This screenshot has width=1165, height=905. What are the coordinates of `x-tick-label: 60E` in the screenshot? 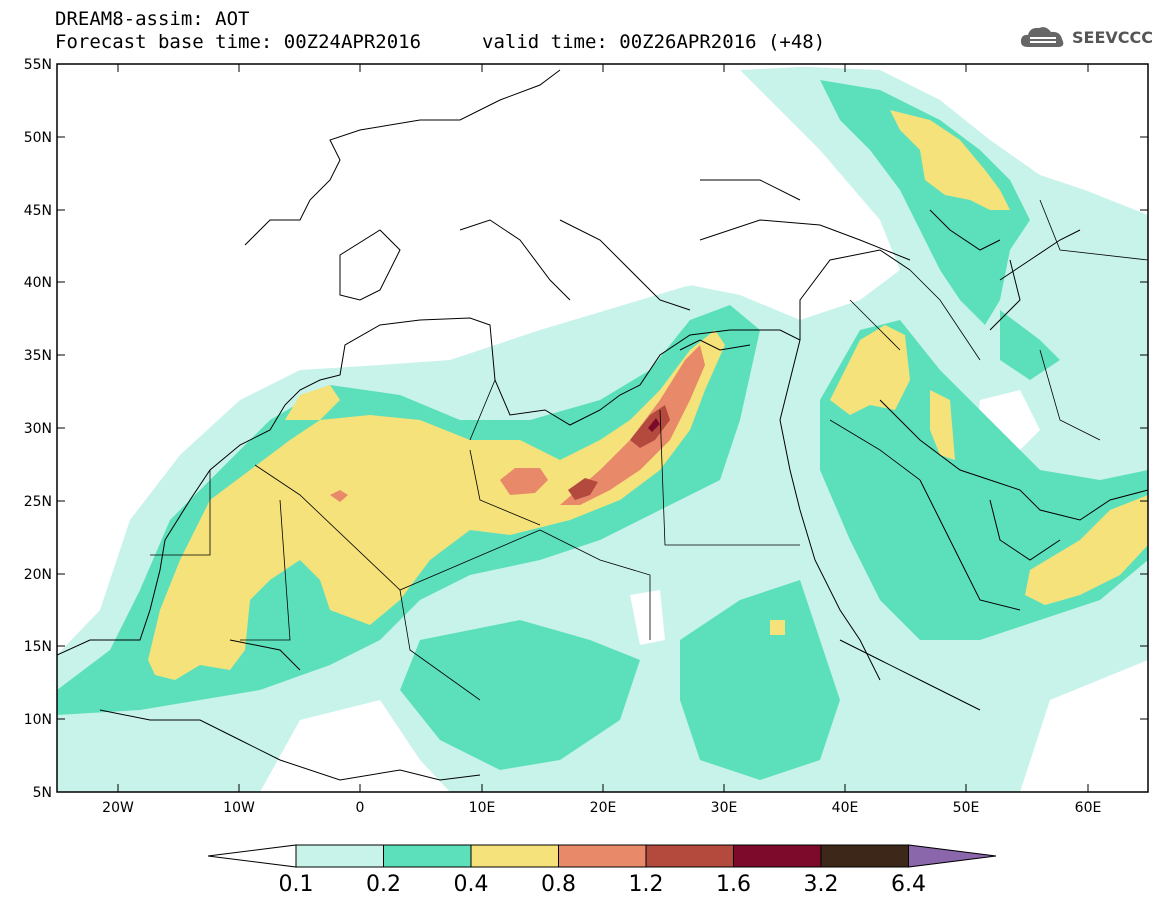 It's located at (1088, 808).